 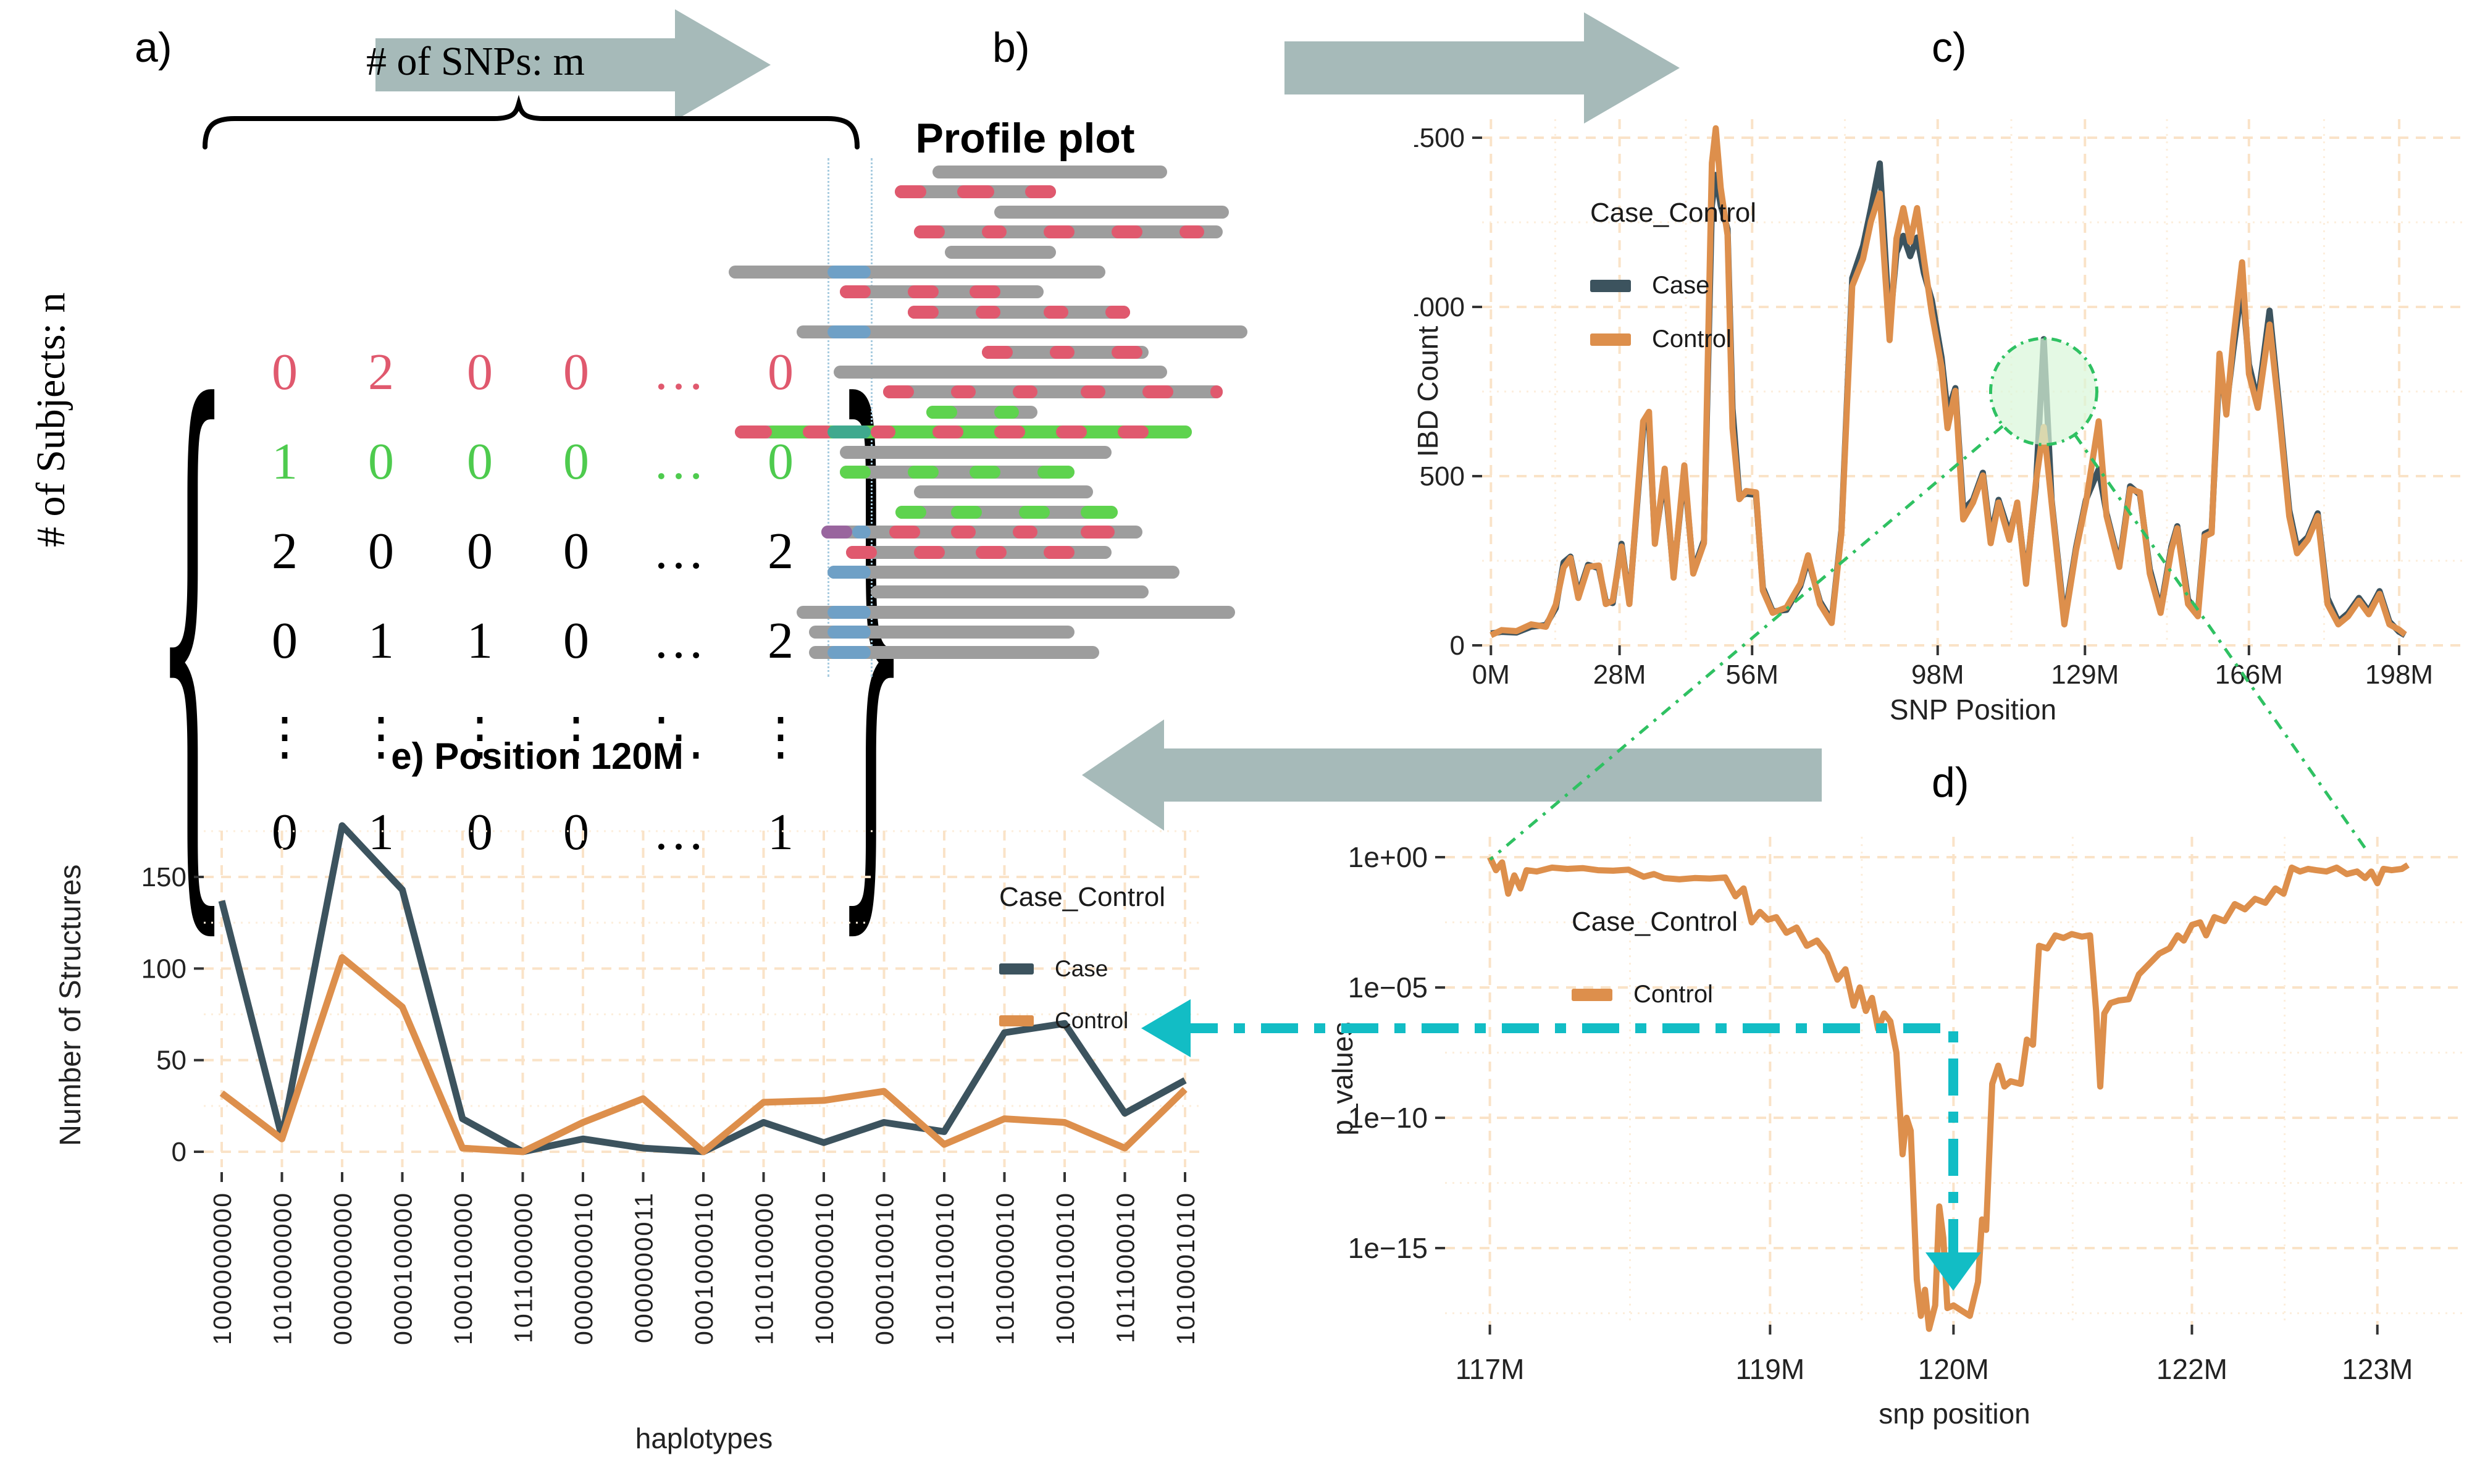 I want to click on haplotype-tick-label: 0000000011, so click(x=644, y=1268).